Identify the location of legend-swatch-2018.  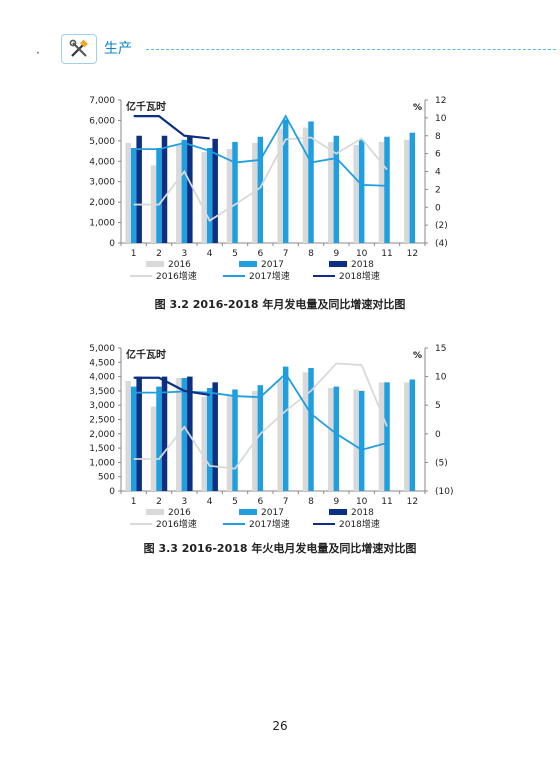
(338, 512).